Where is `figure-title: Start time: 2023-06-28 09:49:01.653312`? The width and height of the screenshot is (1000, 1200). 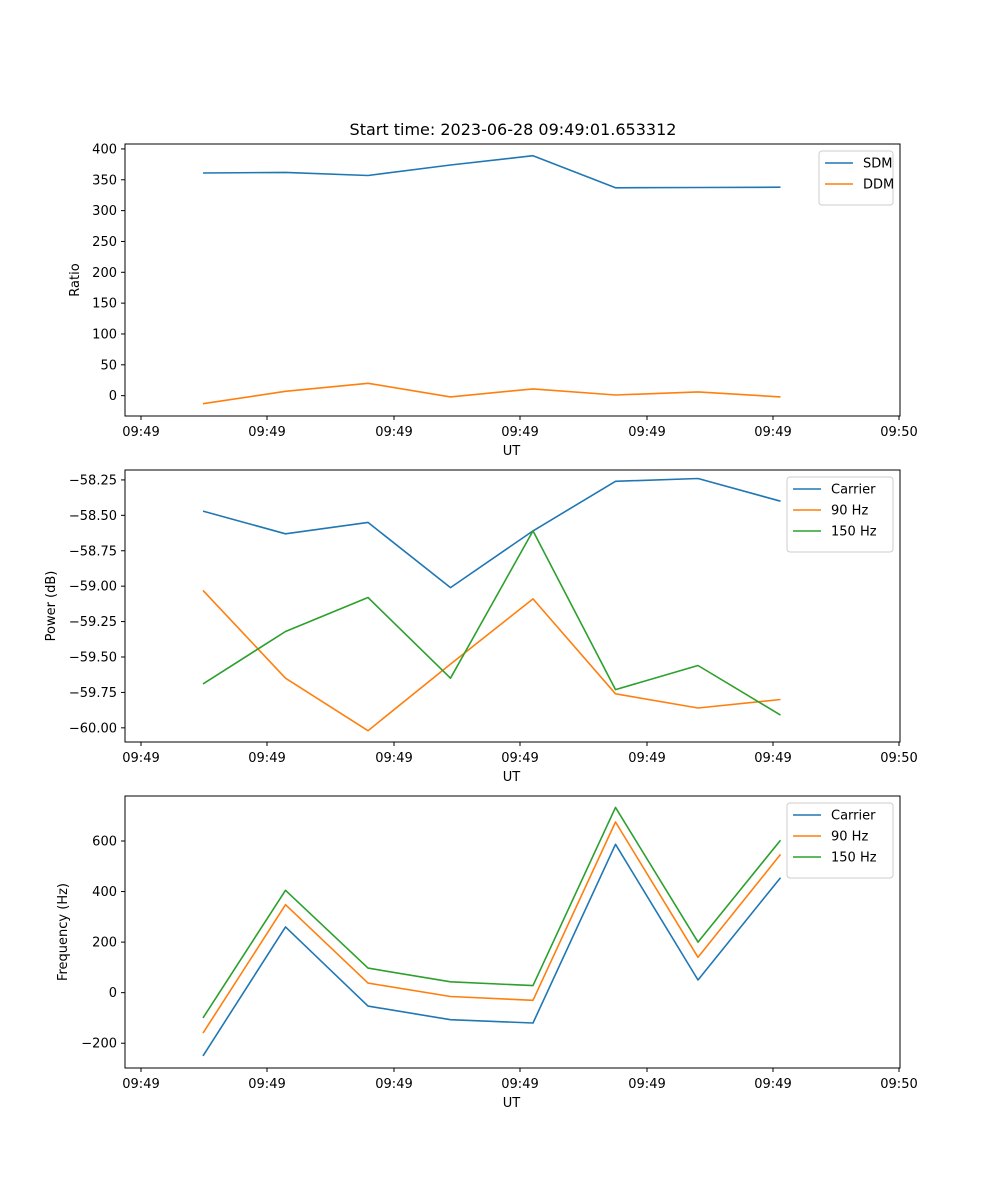
figure-title: Start time: 2023-06-28 09:49:01.653312 is located at coordinates (513, 129).